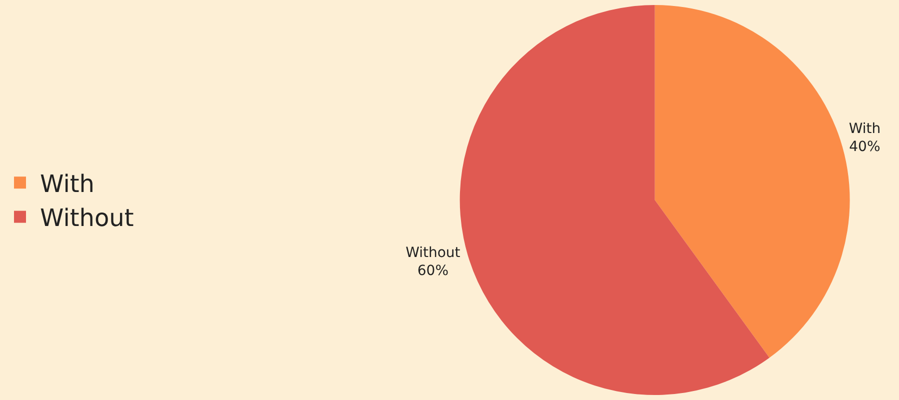 Image resolution: width=899 pixels, height=400 pixels. I want to click on data-label: 60%, so click(432, 270).